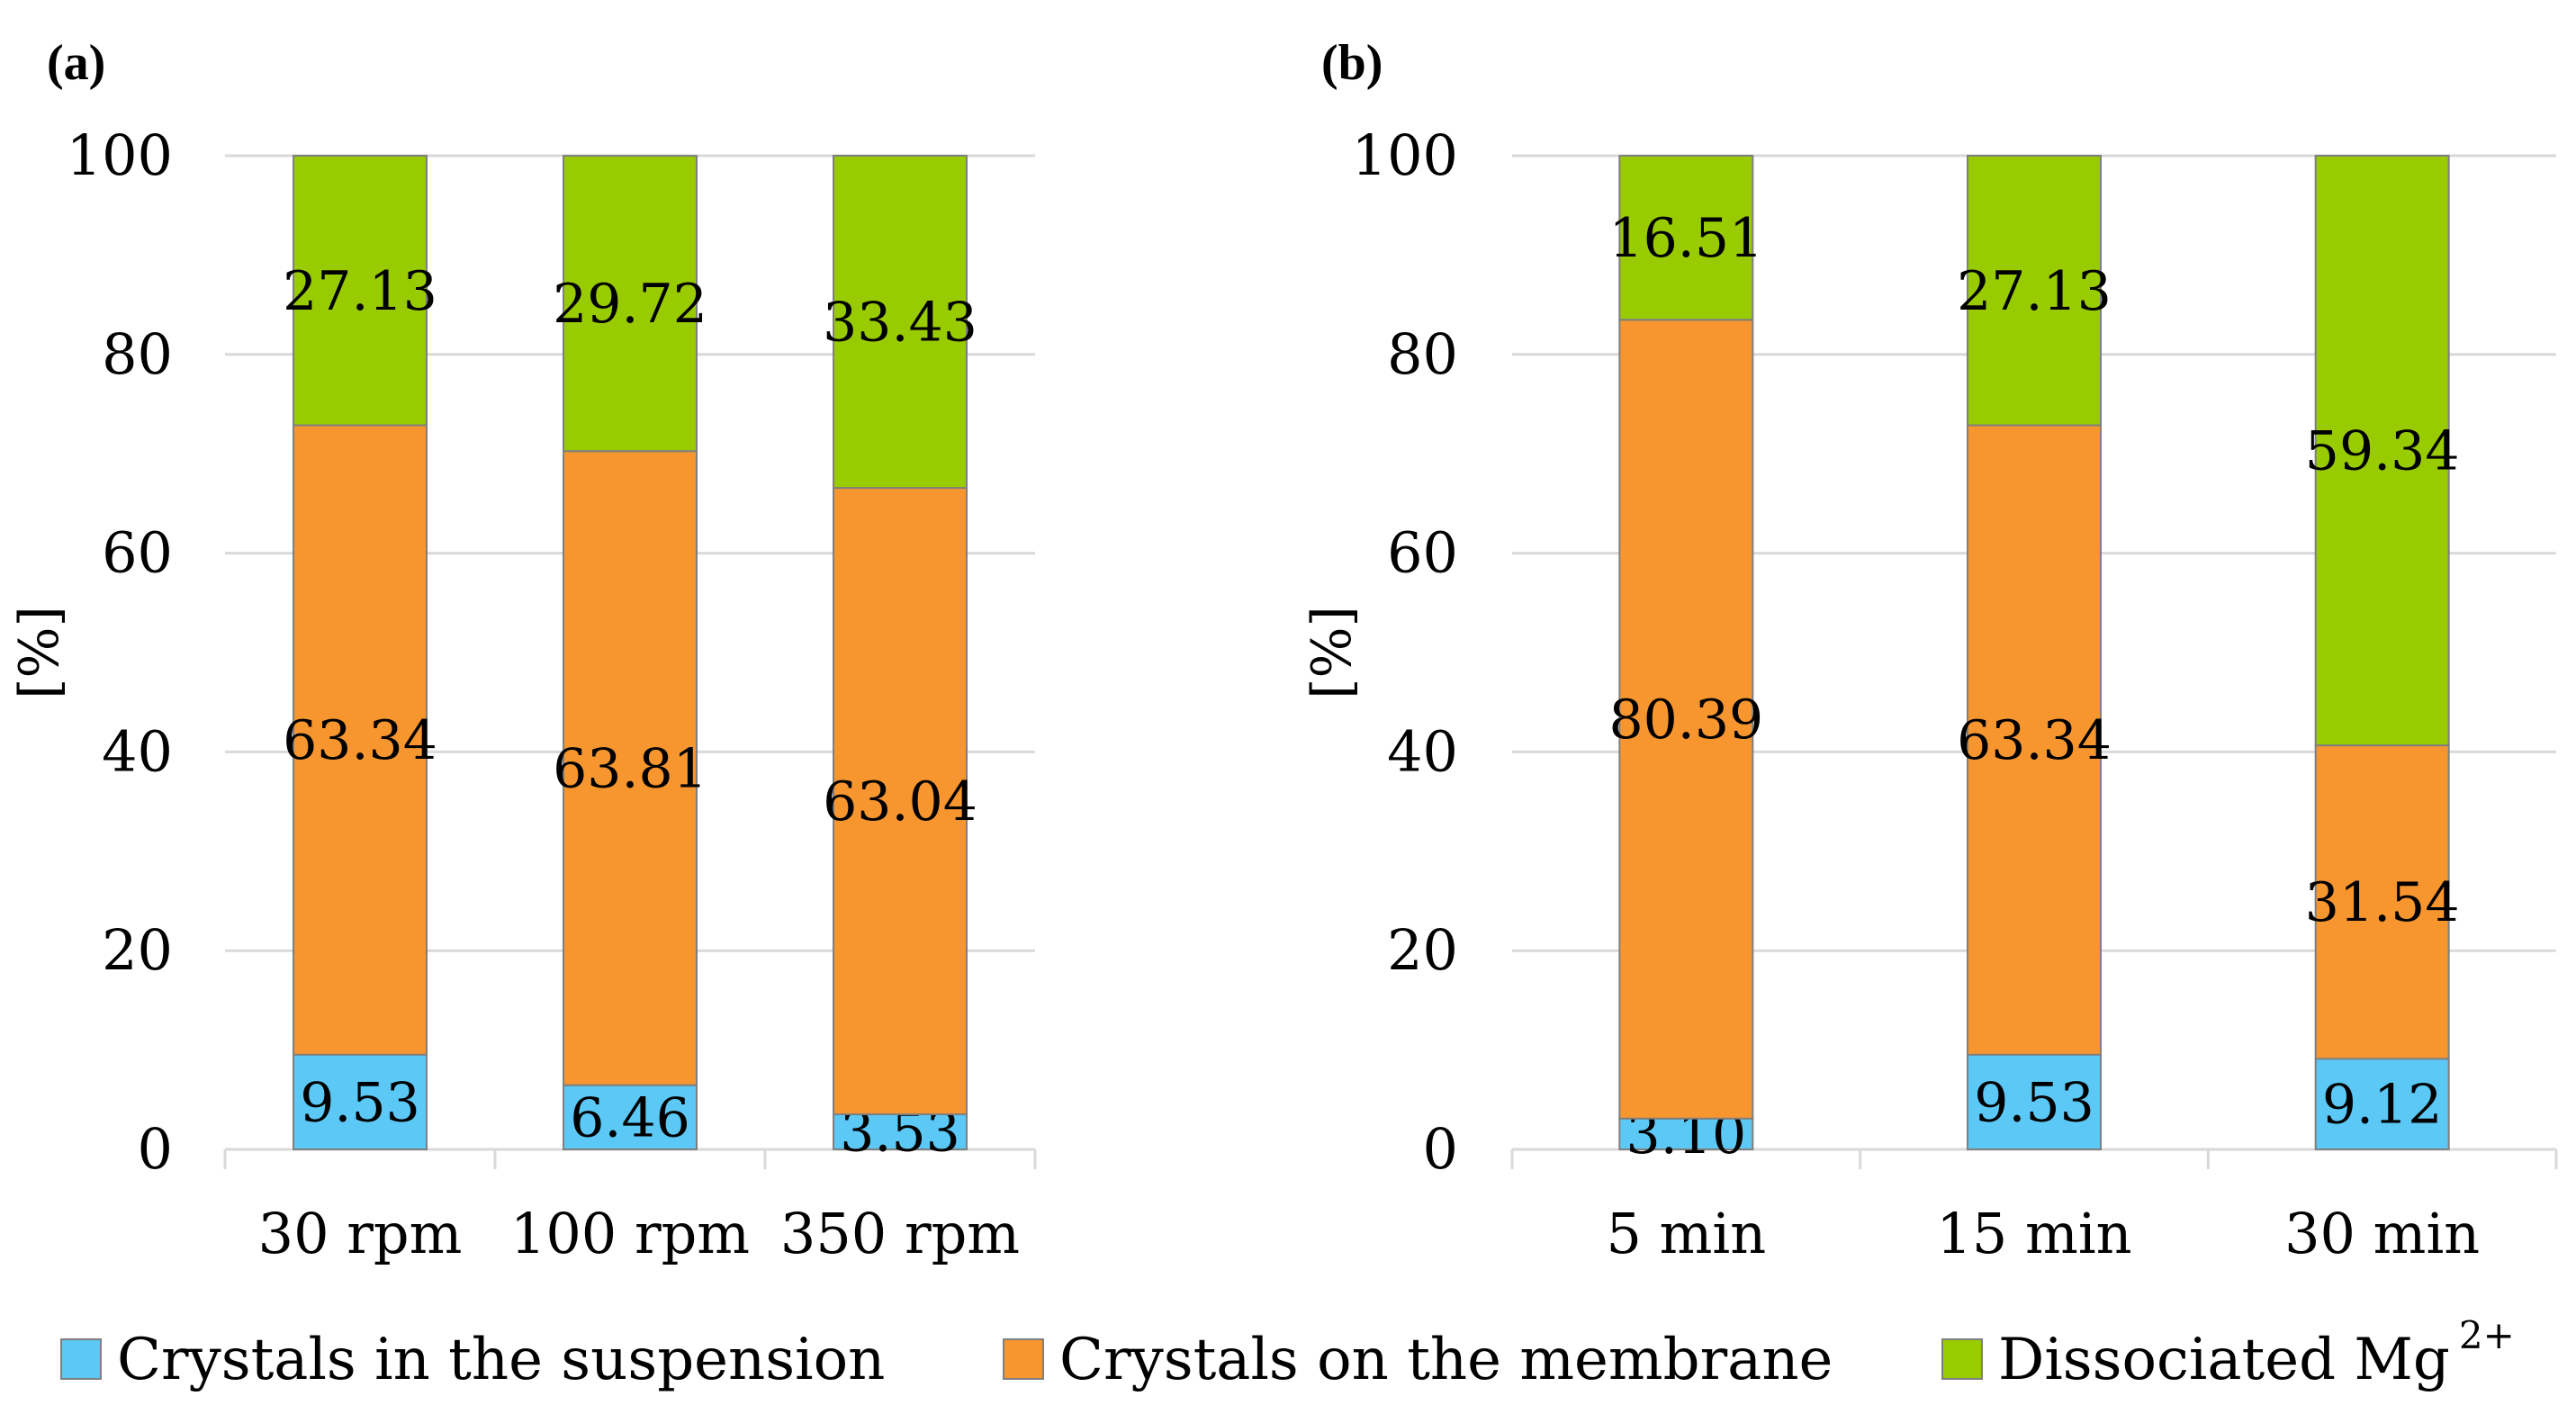 Image resolution: width=2576 pixels, height=1414 pixels. I want to click on x-category-label: 350 rpm, so click(900, 1233).